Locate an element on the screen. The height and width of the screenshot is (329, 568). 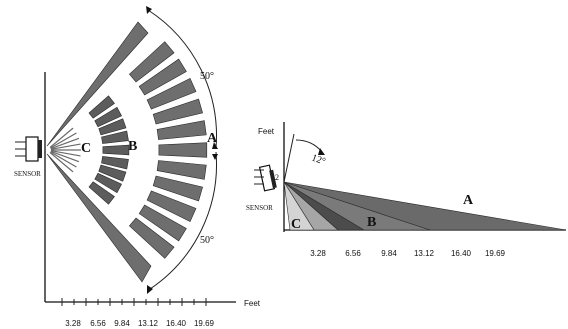
side-view-offset-label: 2 is located at coordinates (277, 177).